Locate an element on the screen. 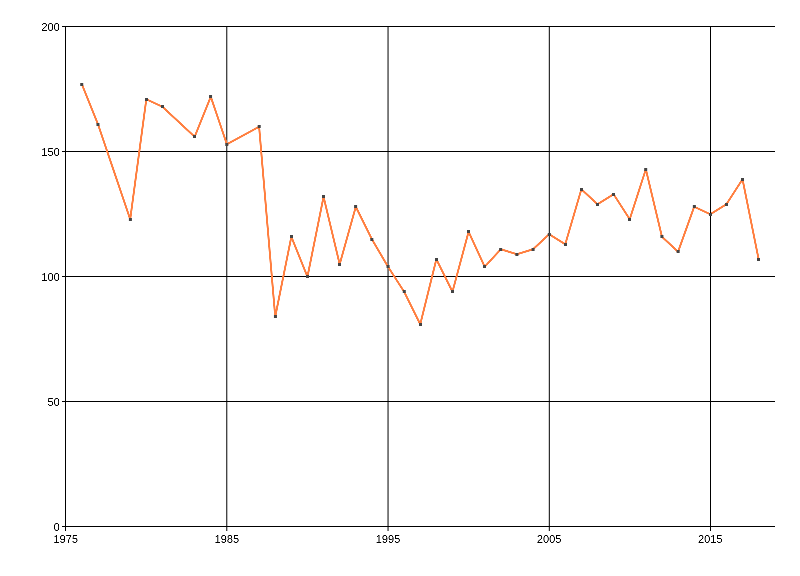 The height and width of the screenshot is (576, 800). x-tick-label: 2005 is located at coordinates (549, 540).